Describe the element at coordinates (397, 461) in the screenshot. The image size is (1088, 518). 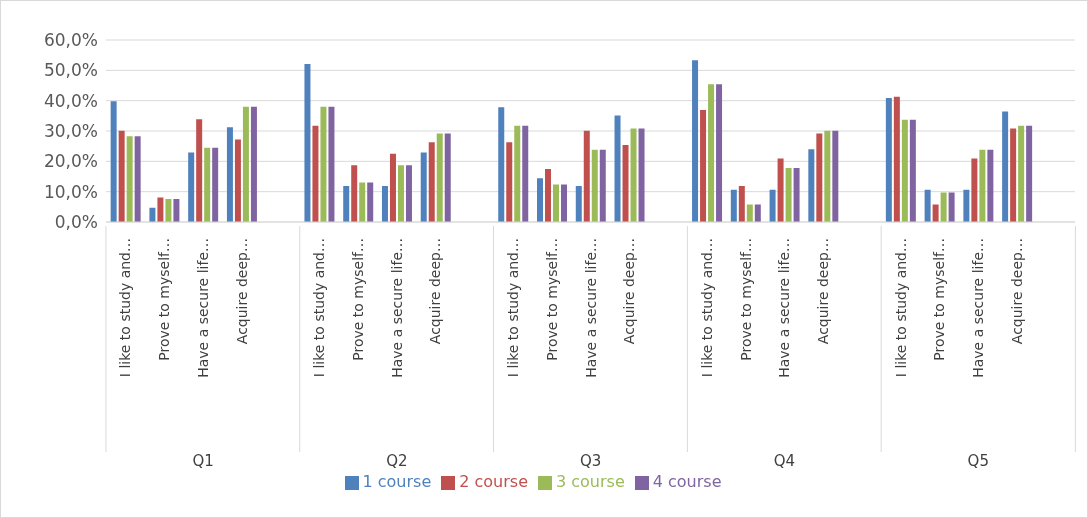
I see `text: Q2` at that location.